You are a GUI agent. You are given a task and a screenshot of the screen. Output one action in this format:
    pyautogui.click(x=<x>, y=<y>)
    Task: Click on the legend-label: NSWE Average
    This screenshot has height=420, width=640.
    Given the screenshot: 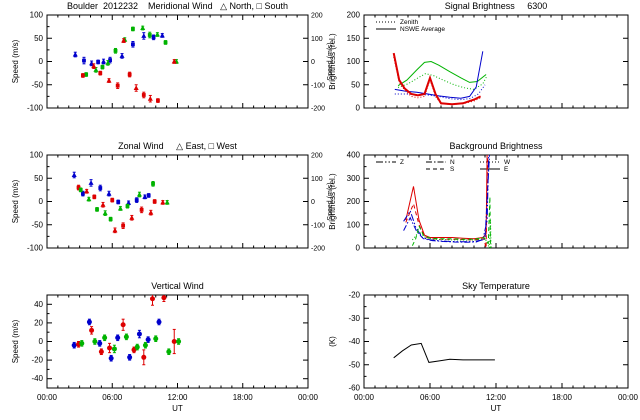 What is the action you would take?
    pyautogui.click(x=422, y=29)
    